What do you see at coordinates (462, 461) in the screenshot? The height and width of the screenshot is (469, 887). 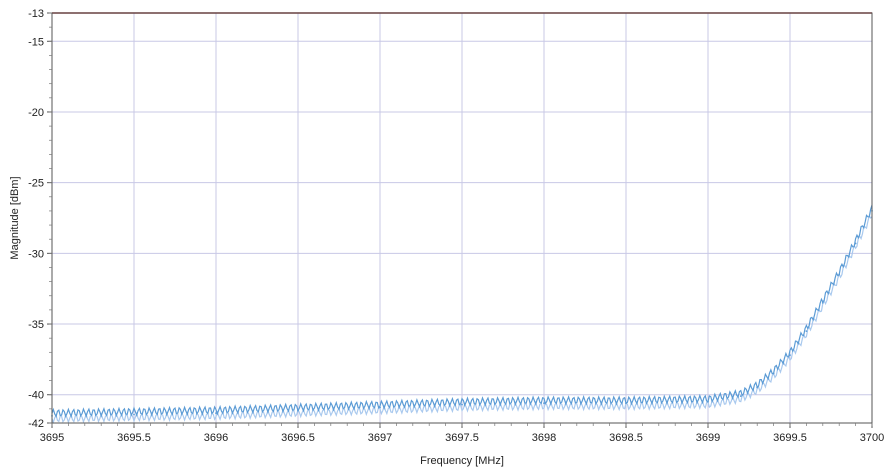 I see `x-axis-title: Frequency [MHz]` at bounding box center [462, 461].